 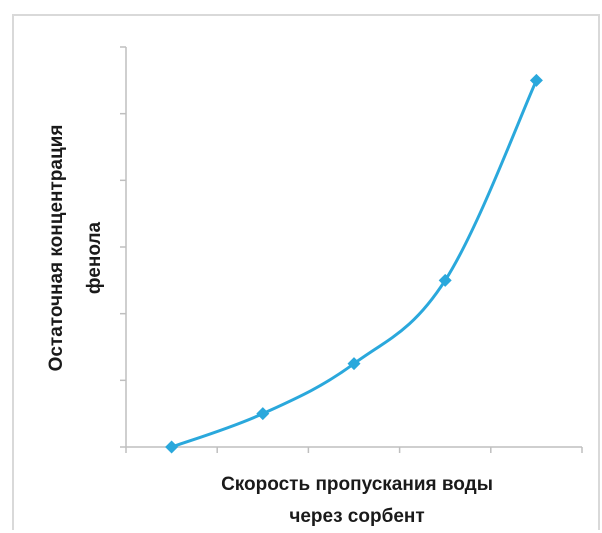 What do you see at coordinates (356, 516) in the screenshot?
I see `x-axis-label-line-2: через сорбент` at bounding box center [356, 516].